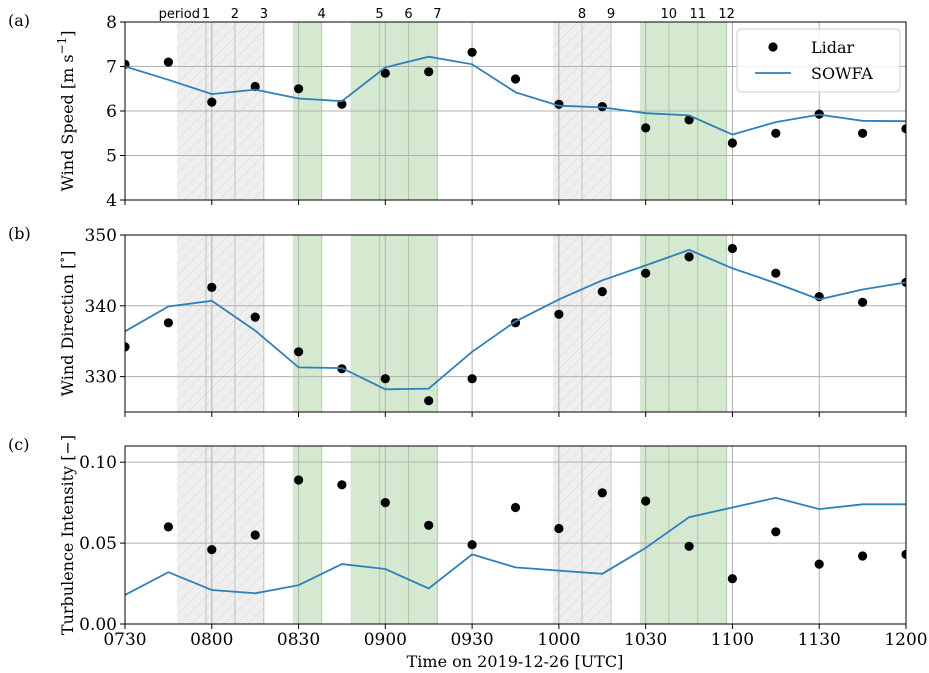  I want to click on y-tick-label: 350, so click(101, 236).